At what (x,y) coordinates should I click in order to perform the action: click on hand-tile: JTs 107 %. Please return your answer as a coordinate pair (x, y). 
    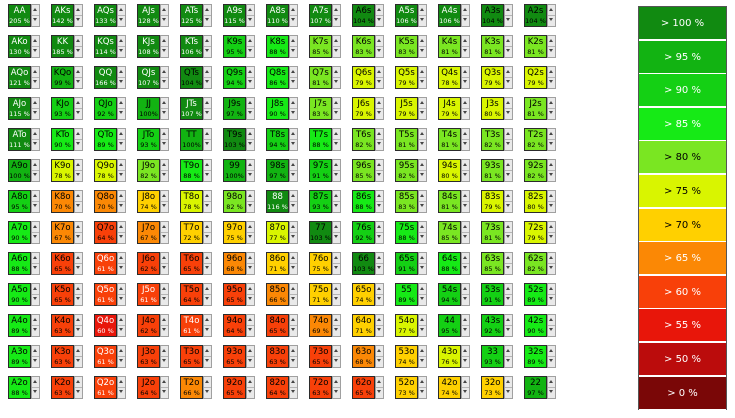
    Looking at the image, I should click on (191, 108).